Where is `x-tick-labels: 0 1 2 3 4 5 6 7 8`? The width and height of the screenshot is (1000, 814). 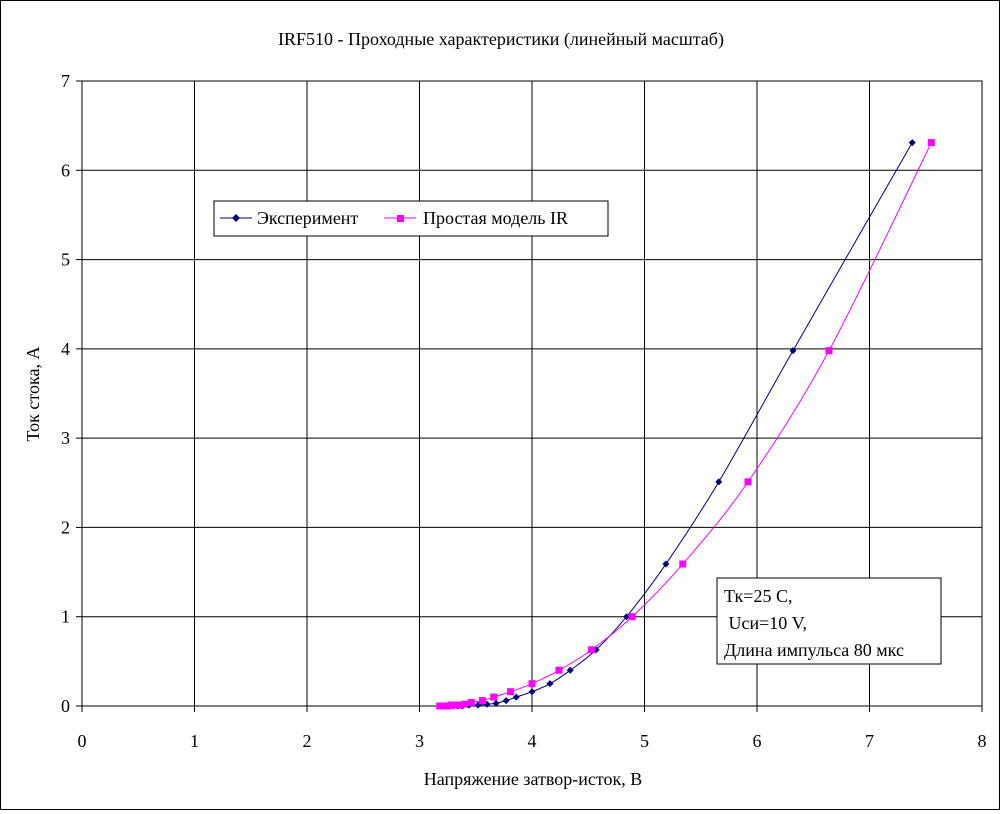
x-tick-labels: 0 1 2 3 4 5 6 7 8 is located at coordinates (532, 741).